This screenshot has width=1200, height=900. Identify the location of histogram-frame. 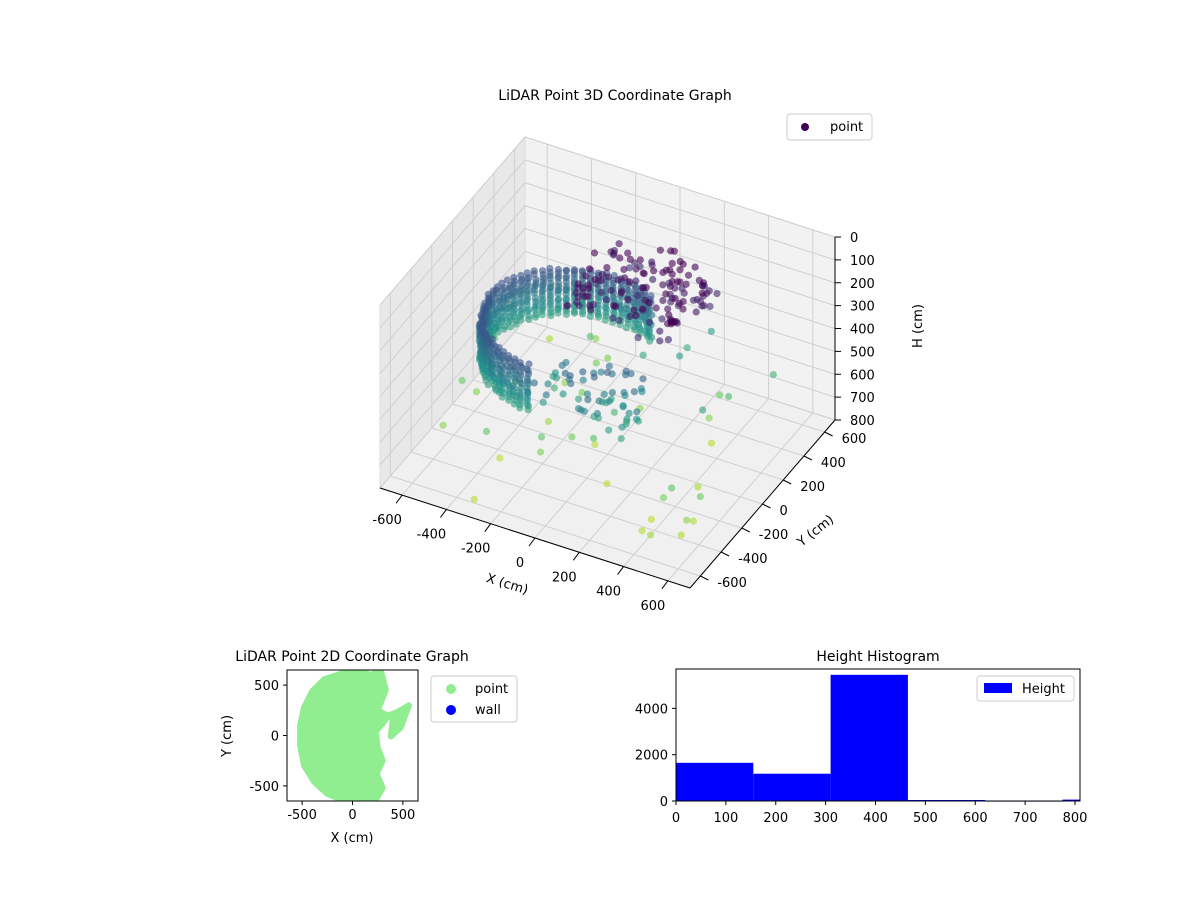
(878, 735).